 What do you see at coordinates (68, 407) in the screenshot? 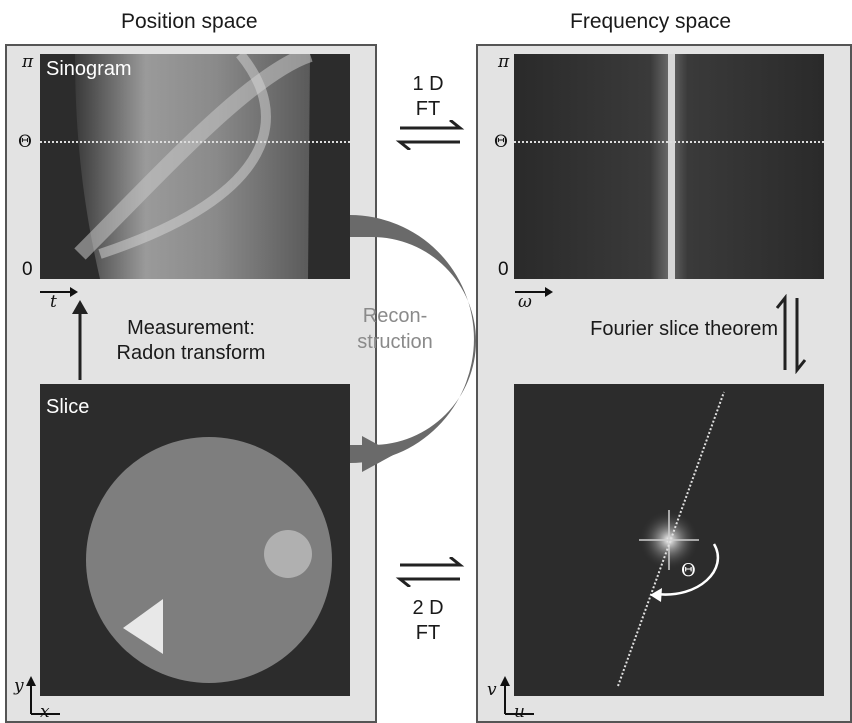
I see `slice-label: Slice` at bounding box center [68, 407].